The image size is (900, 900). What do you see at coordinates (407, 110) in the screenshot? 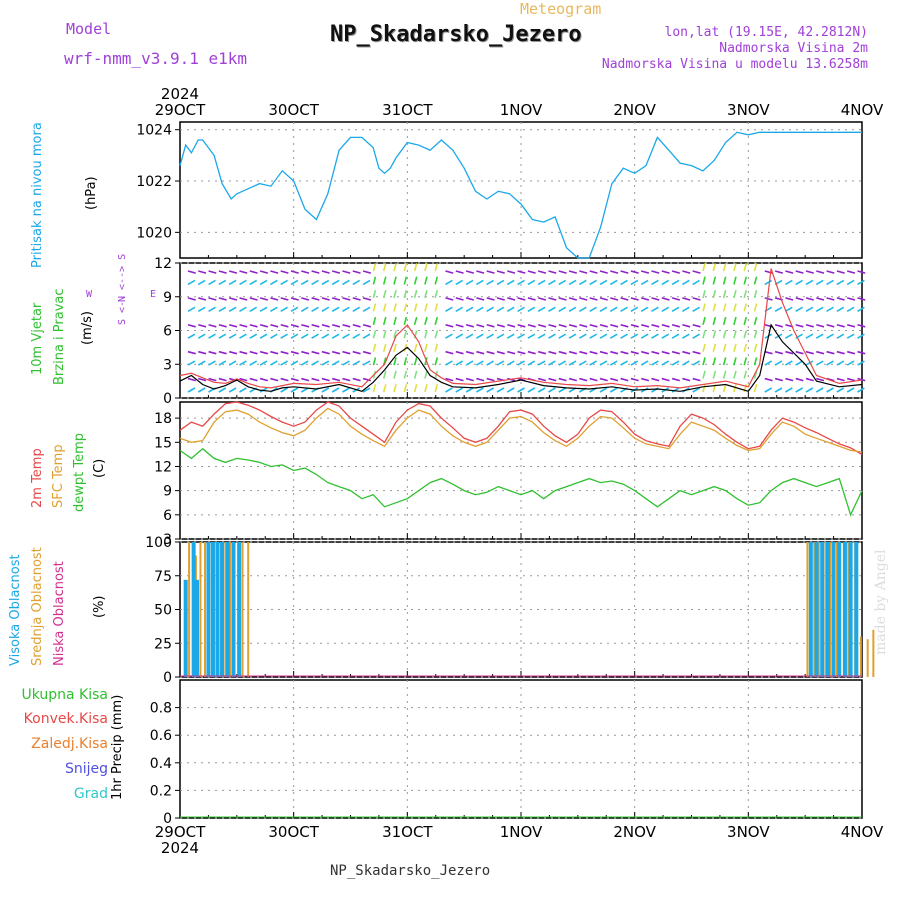
I see `x-tick-label-top: 31OCT` at bounding box center [407, 110].